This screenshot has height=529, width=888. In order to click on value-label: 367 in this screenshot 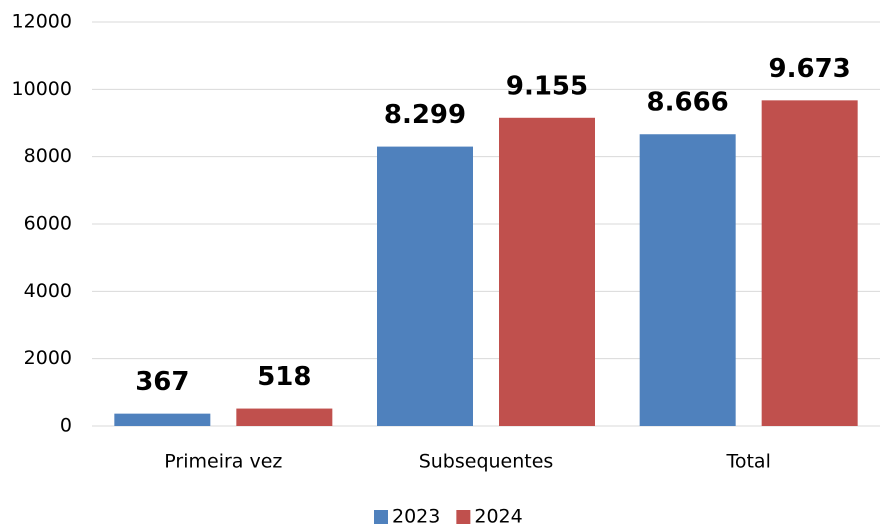, I will do `click(162, 382)`.